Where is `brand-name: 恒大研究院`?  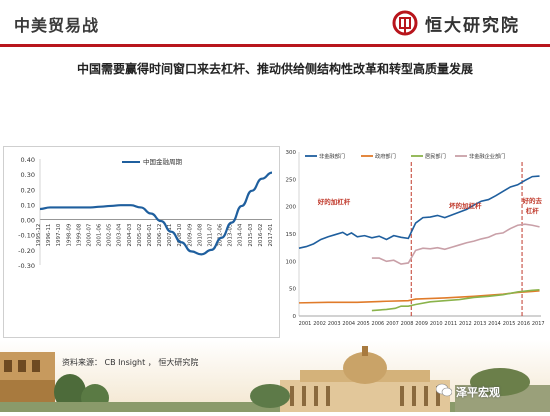 brand-name: 恒大研究院 is located at coordinates (472, 25).